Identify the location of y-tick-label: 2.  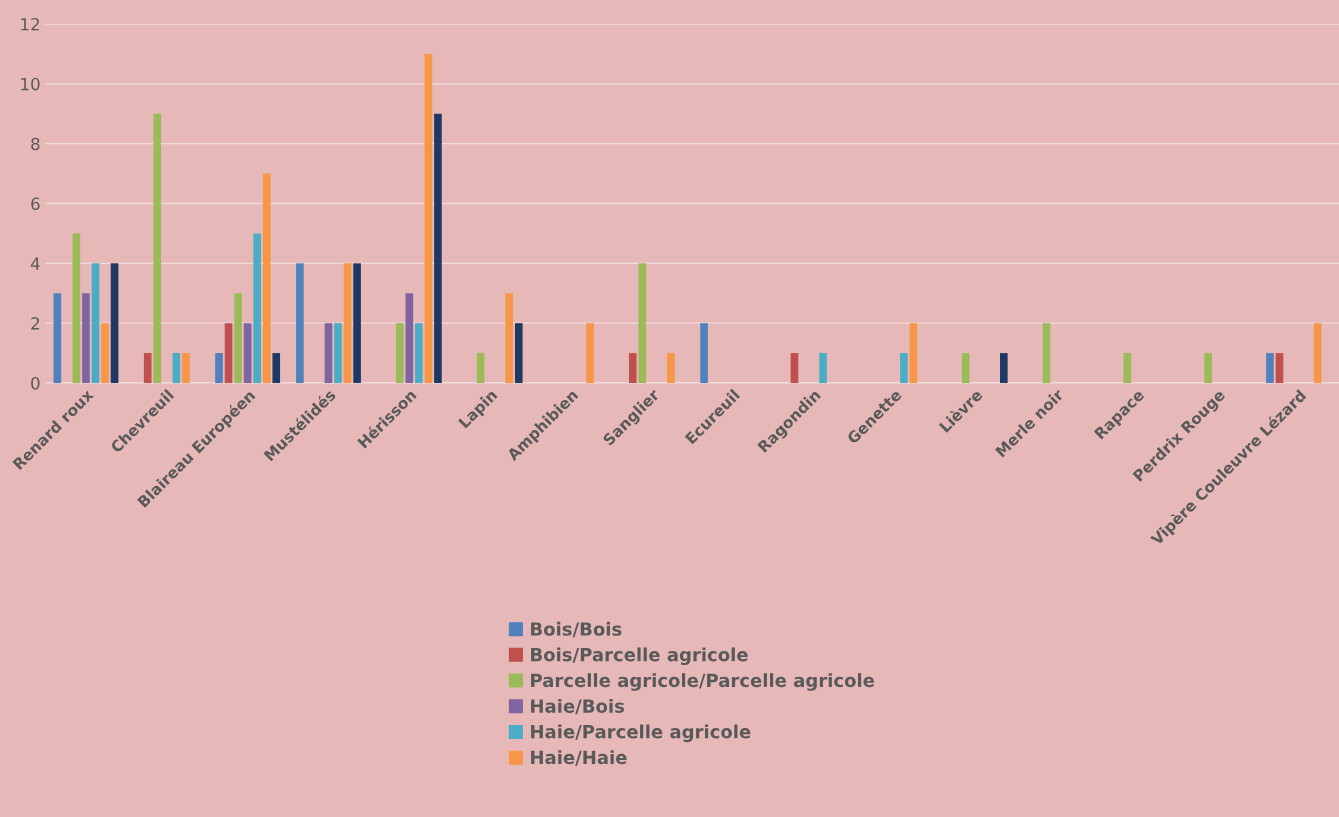
(35, 323).